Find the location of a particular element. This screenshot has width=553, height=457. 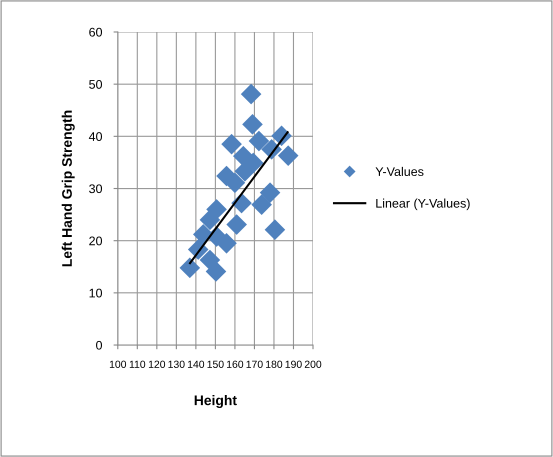

y-tick-label: 50 is located at coordinates (95, 84).